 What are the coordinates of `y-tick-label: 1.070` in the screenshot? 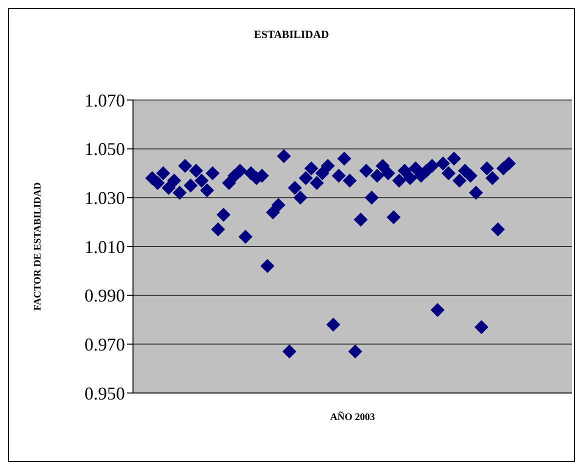 It's located at (104, 100).